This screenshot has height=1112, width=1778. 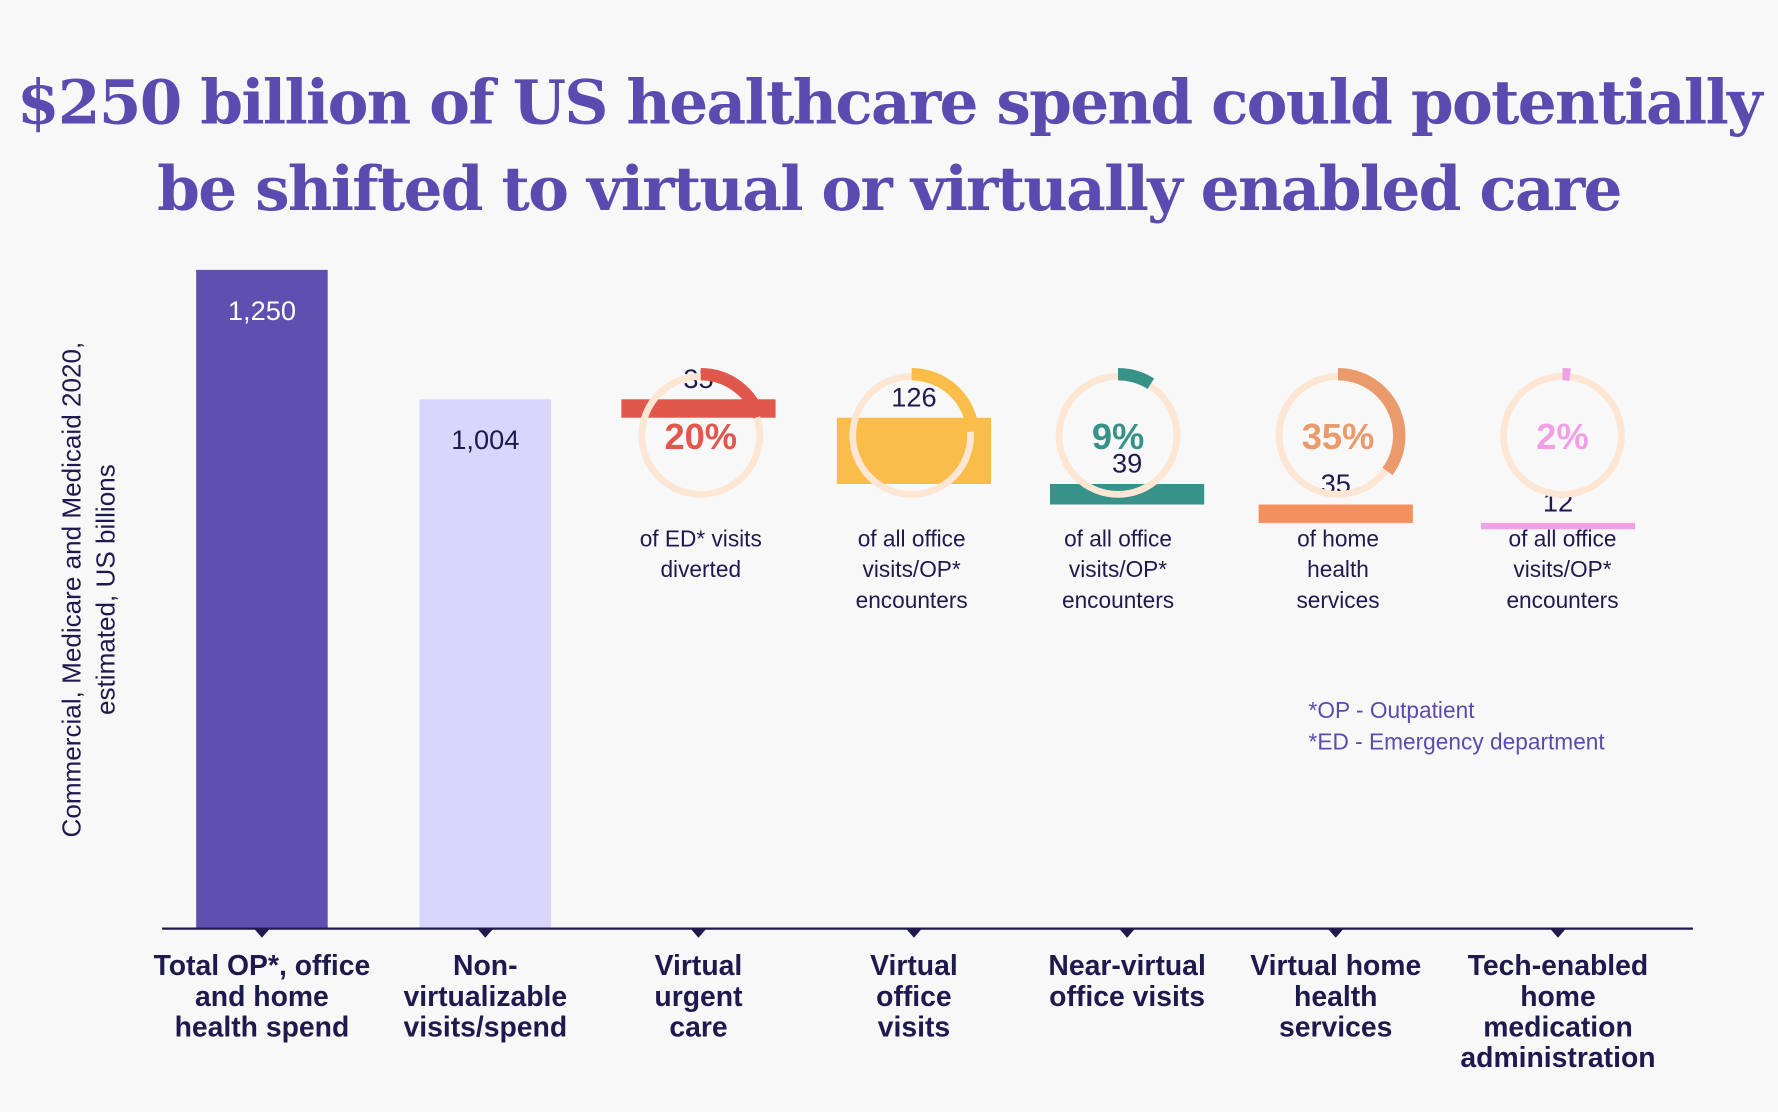 What do you see at coordinates (700, 569) in the screenshot?
I see `donut-label: diverted` at bounding box center [700, 569].